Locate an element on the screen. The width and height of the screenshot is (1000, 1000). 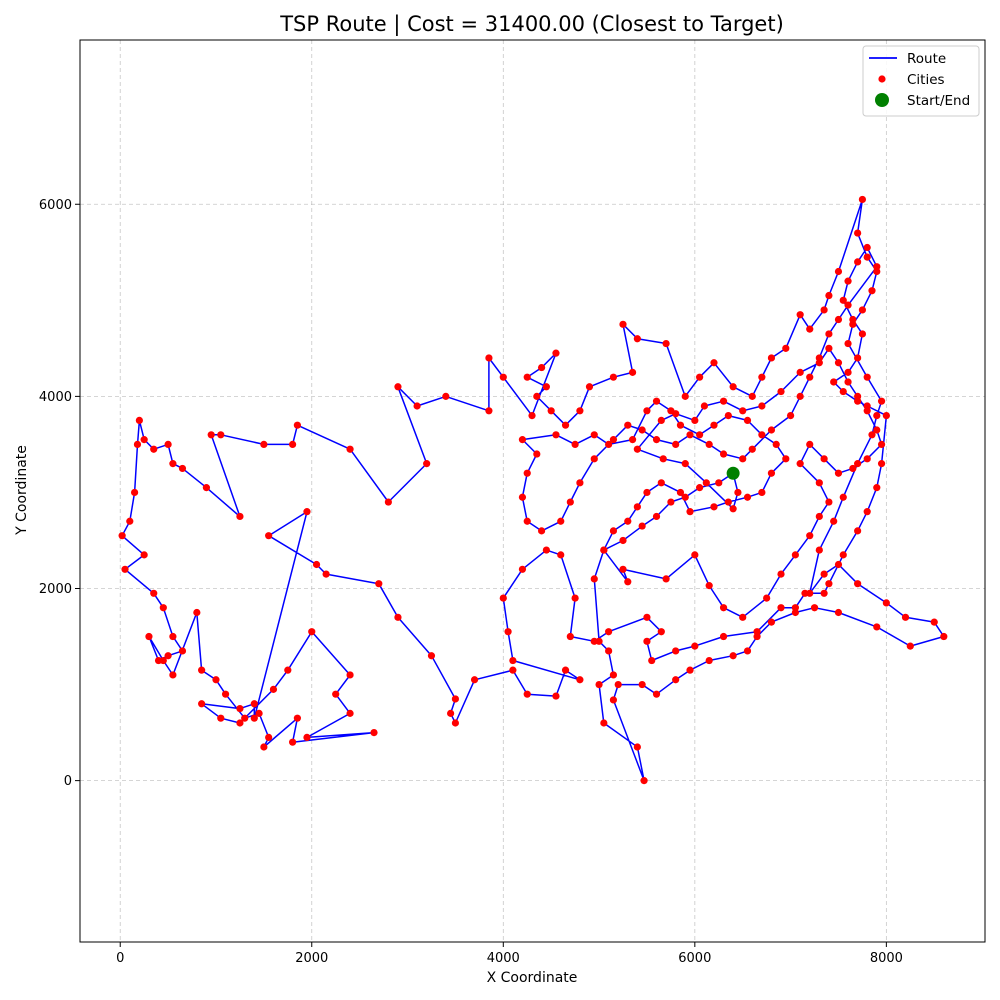
legend-start-swatch is located at coordinates (882, 100).